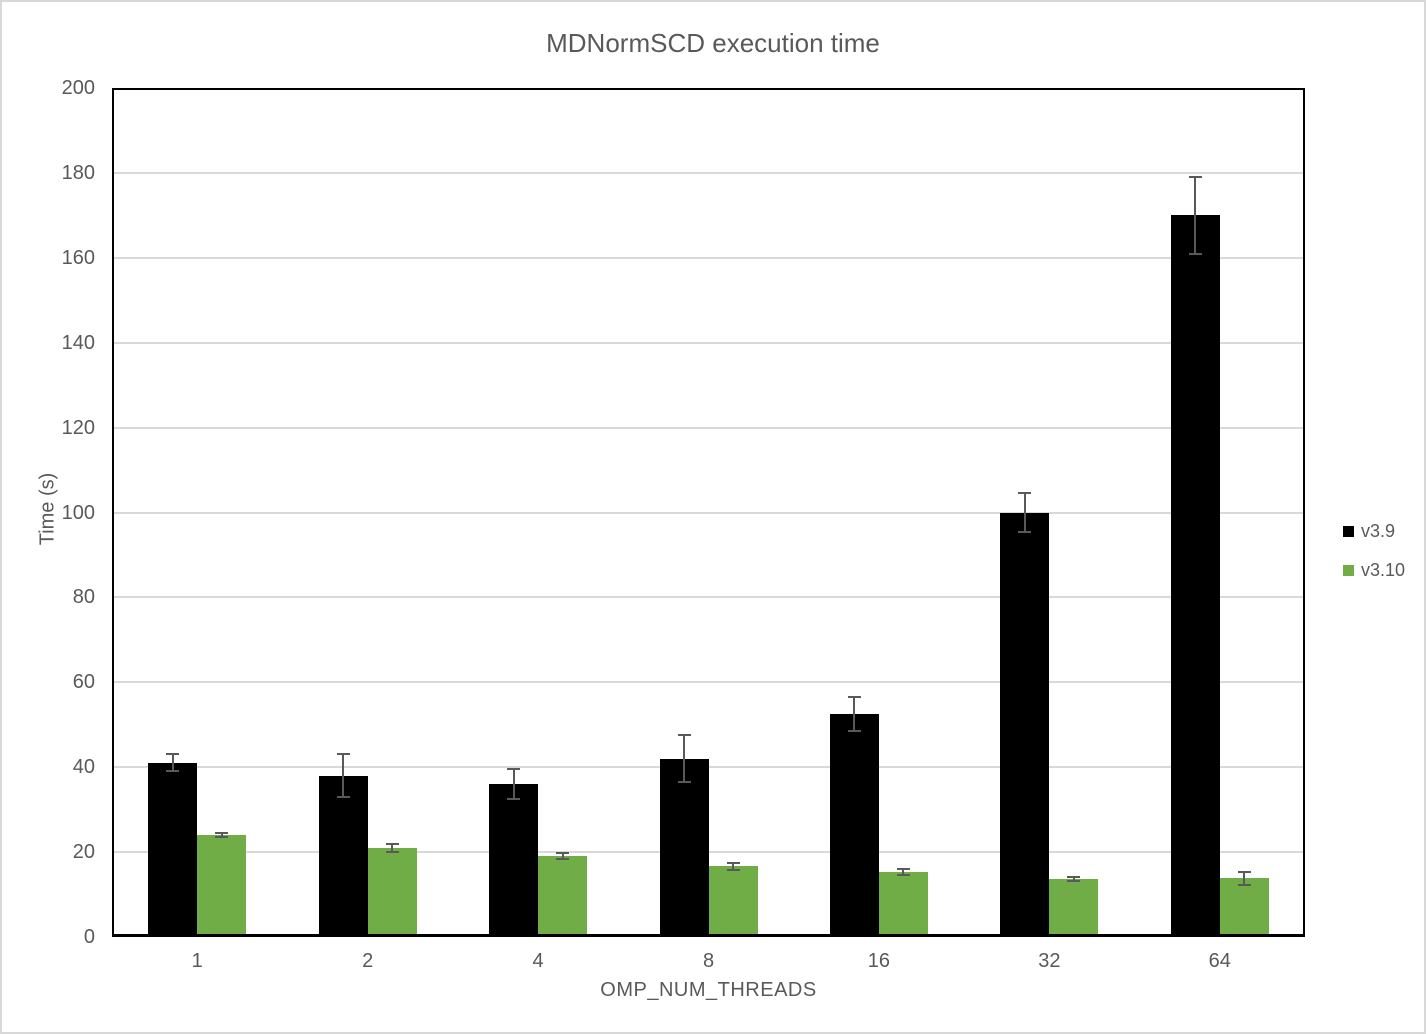  I want to click on legend-item-v3.10: v3.10, so click(1374, 570).